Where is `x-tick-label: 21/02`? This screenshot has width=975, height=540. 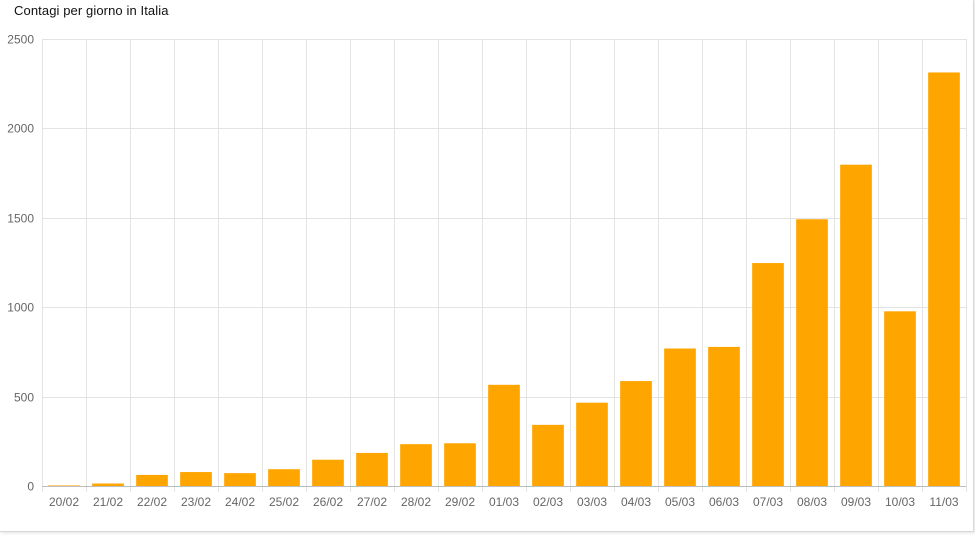
x-tick-label: 21/02 is located at coordinates (108, 502).